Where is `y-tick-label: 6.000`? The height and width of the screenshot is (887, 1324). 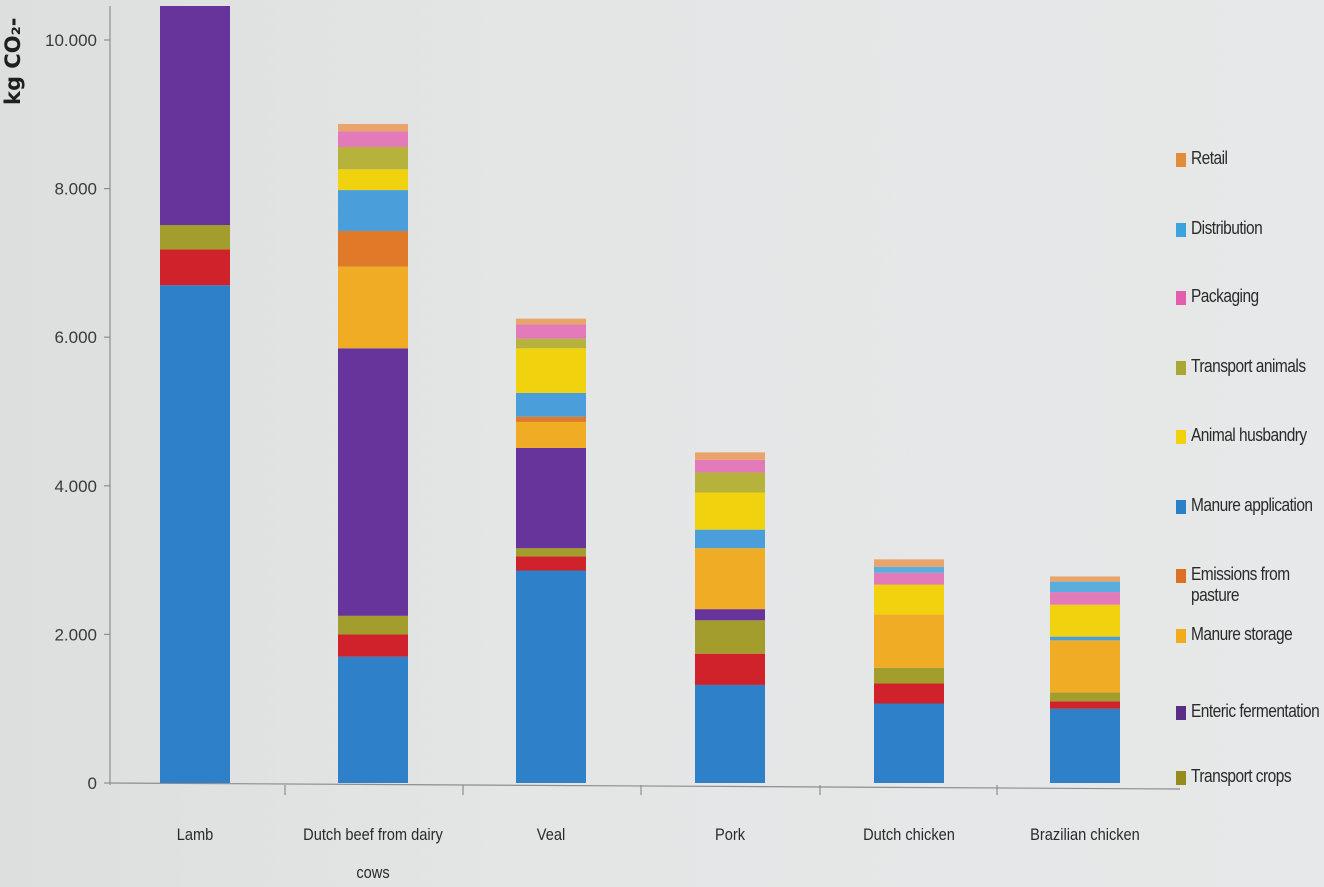
y-tick-label: 6.000 is located at coordinates (75, 337).